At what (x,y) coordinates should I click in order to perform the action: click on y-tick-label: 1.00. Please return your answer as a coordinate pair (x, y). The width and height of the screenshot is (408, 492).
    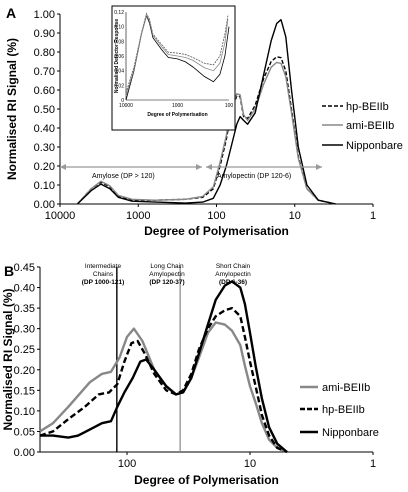
    Looking at the image, I should click on (44, 15).